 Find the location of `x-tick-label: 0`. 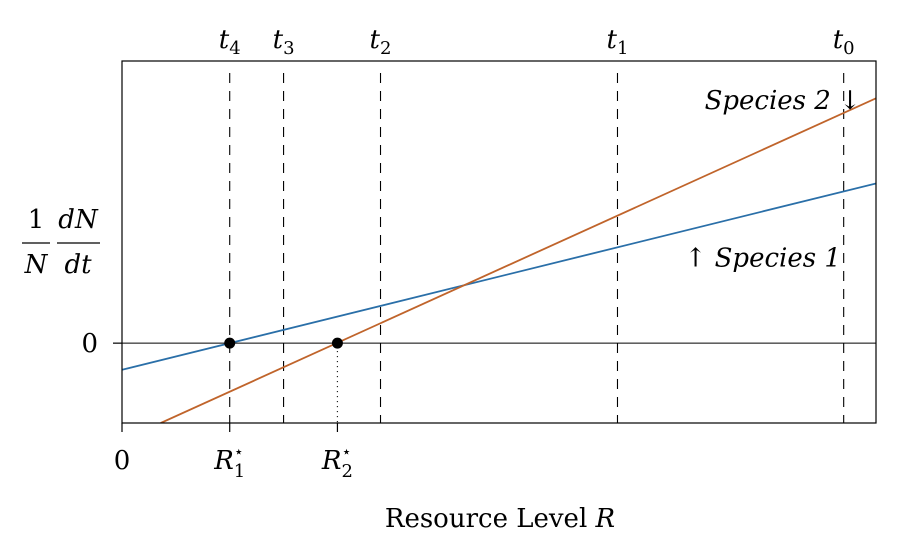

x-tick-label: 0 is located at coordinates (122, 461).